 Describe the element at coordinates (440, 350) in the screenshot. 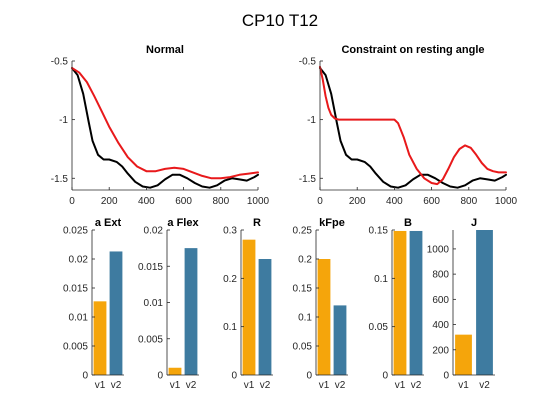

I see `y-tick-label: 200` at that location.